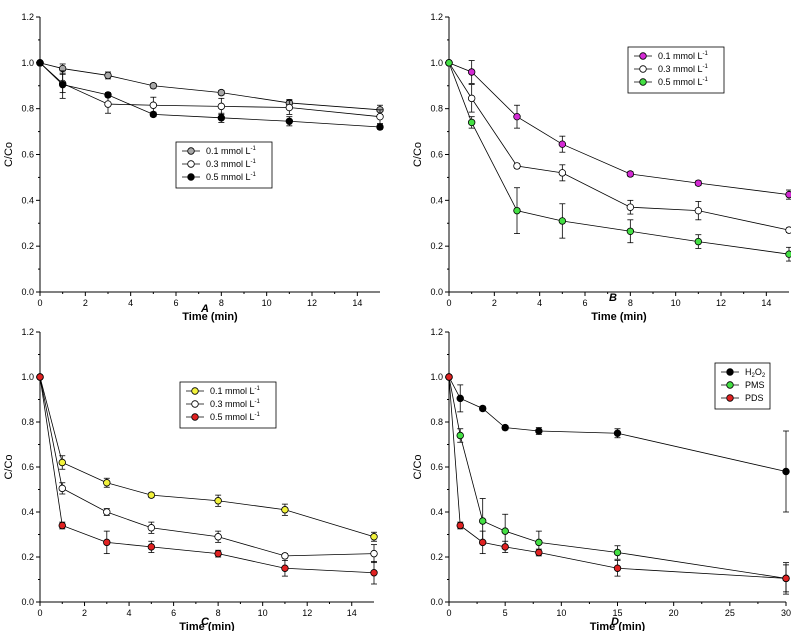  I want to click on x-tick-label: 14, so click(766, 303).